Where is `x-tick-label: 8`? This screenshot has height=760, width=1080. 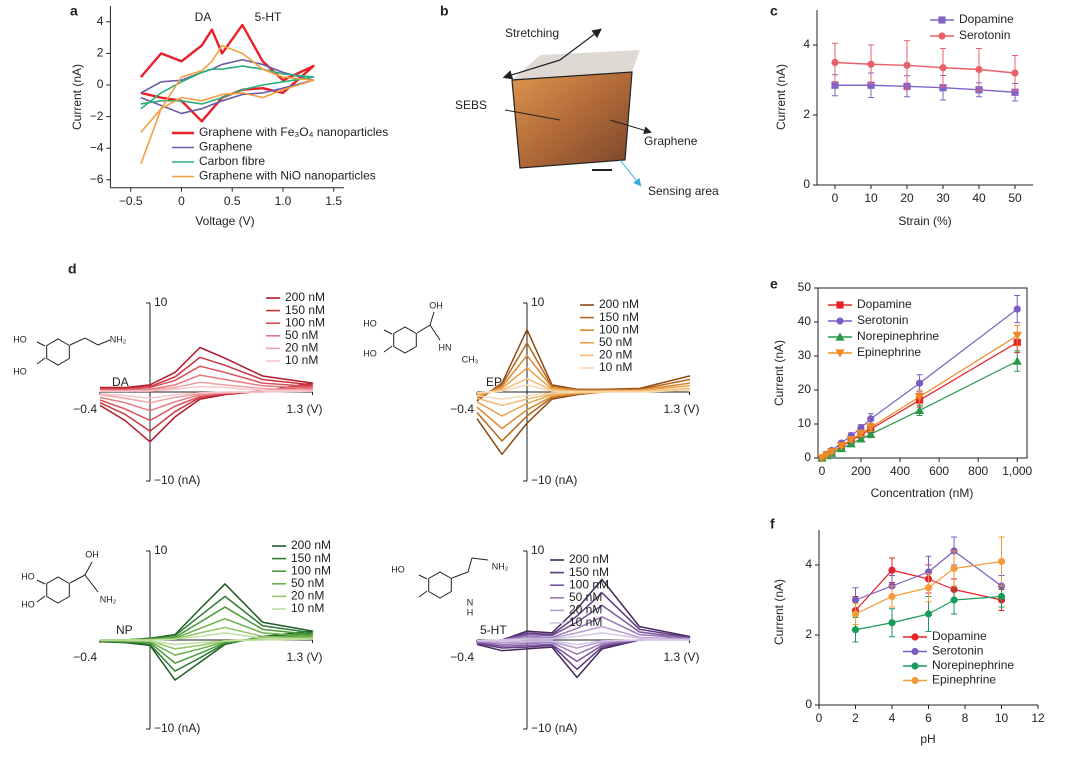
x-tick-label: 8 is located at coordinates (965, 718).